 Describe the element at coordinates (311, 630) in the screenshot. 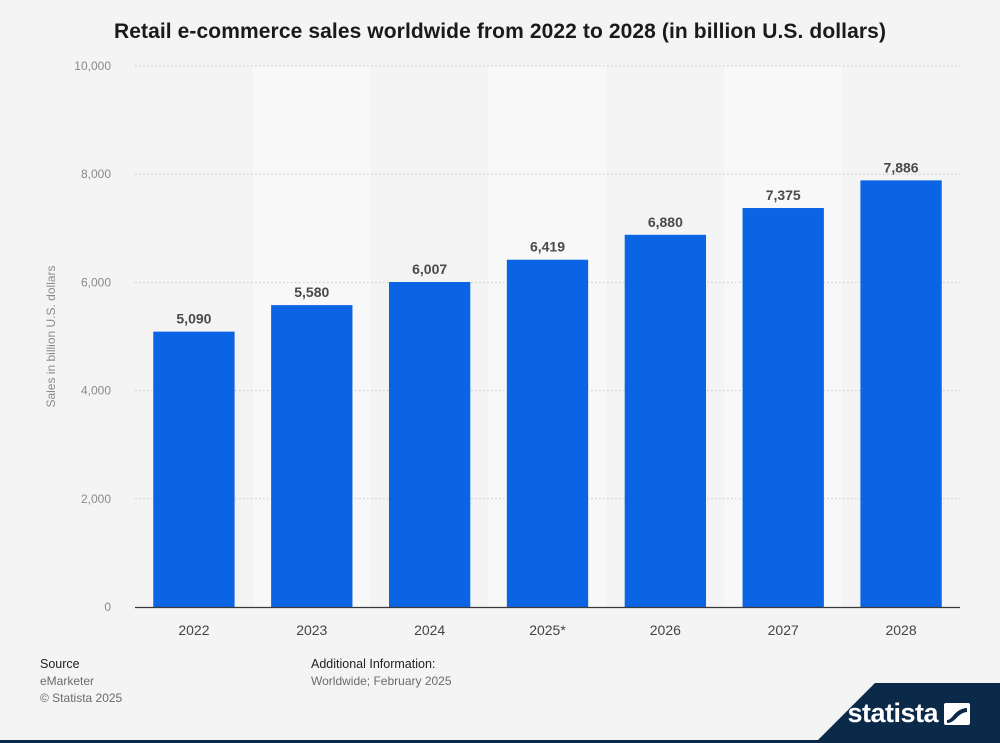

I see `x-tick-label-2023: 2023` at that location.